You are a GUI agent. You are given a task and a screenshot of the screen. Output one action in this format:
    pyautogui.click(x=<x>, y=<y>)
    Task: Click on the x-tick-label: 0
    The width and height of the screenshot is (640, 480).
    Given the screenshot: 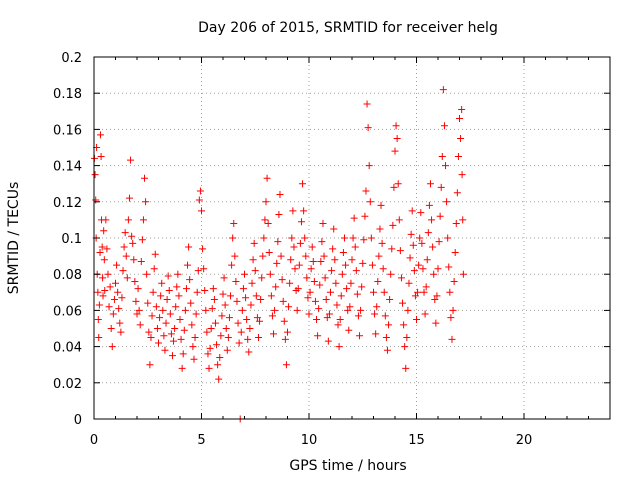 What is the action you would take?
    pyautogui.click(x=94, y=440)
    